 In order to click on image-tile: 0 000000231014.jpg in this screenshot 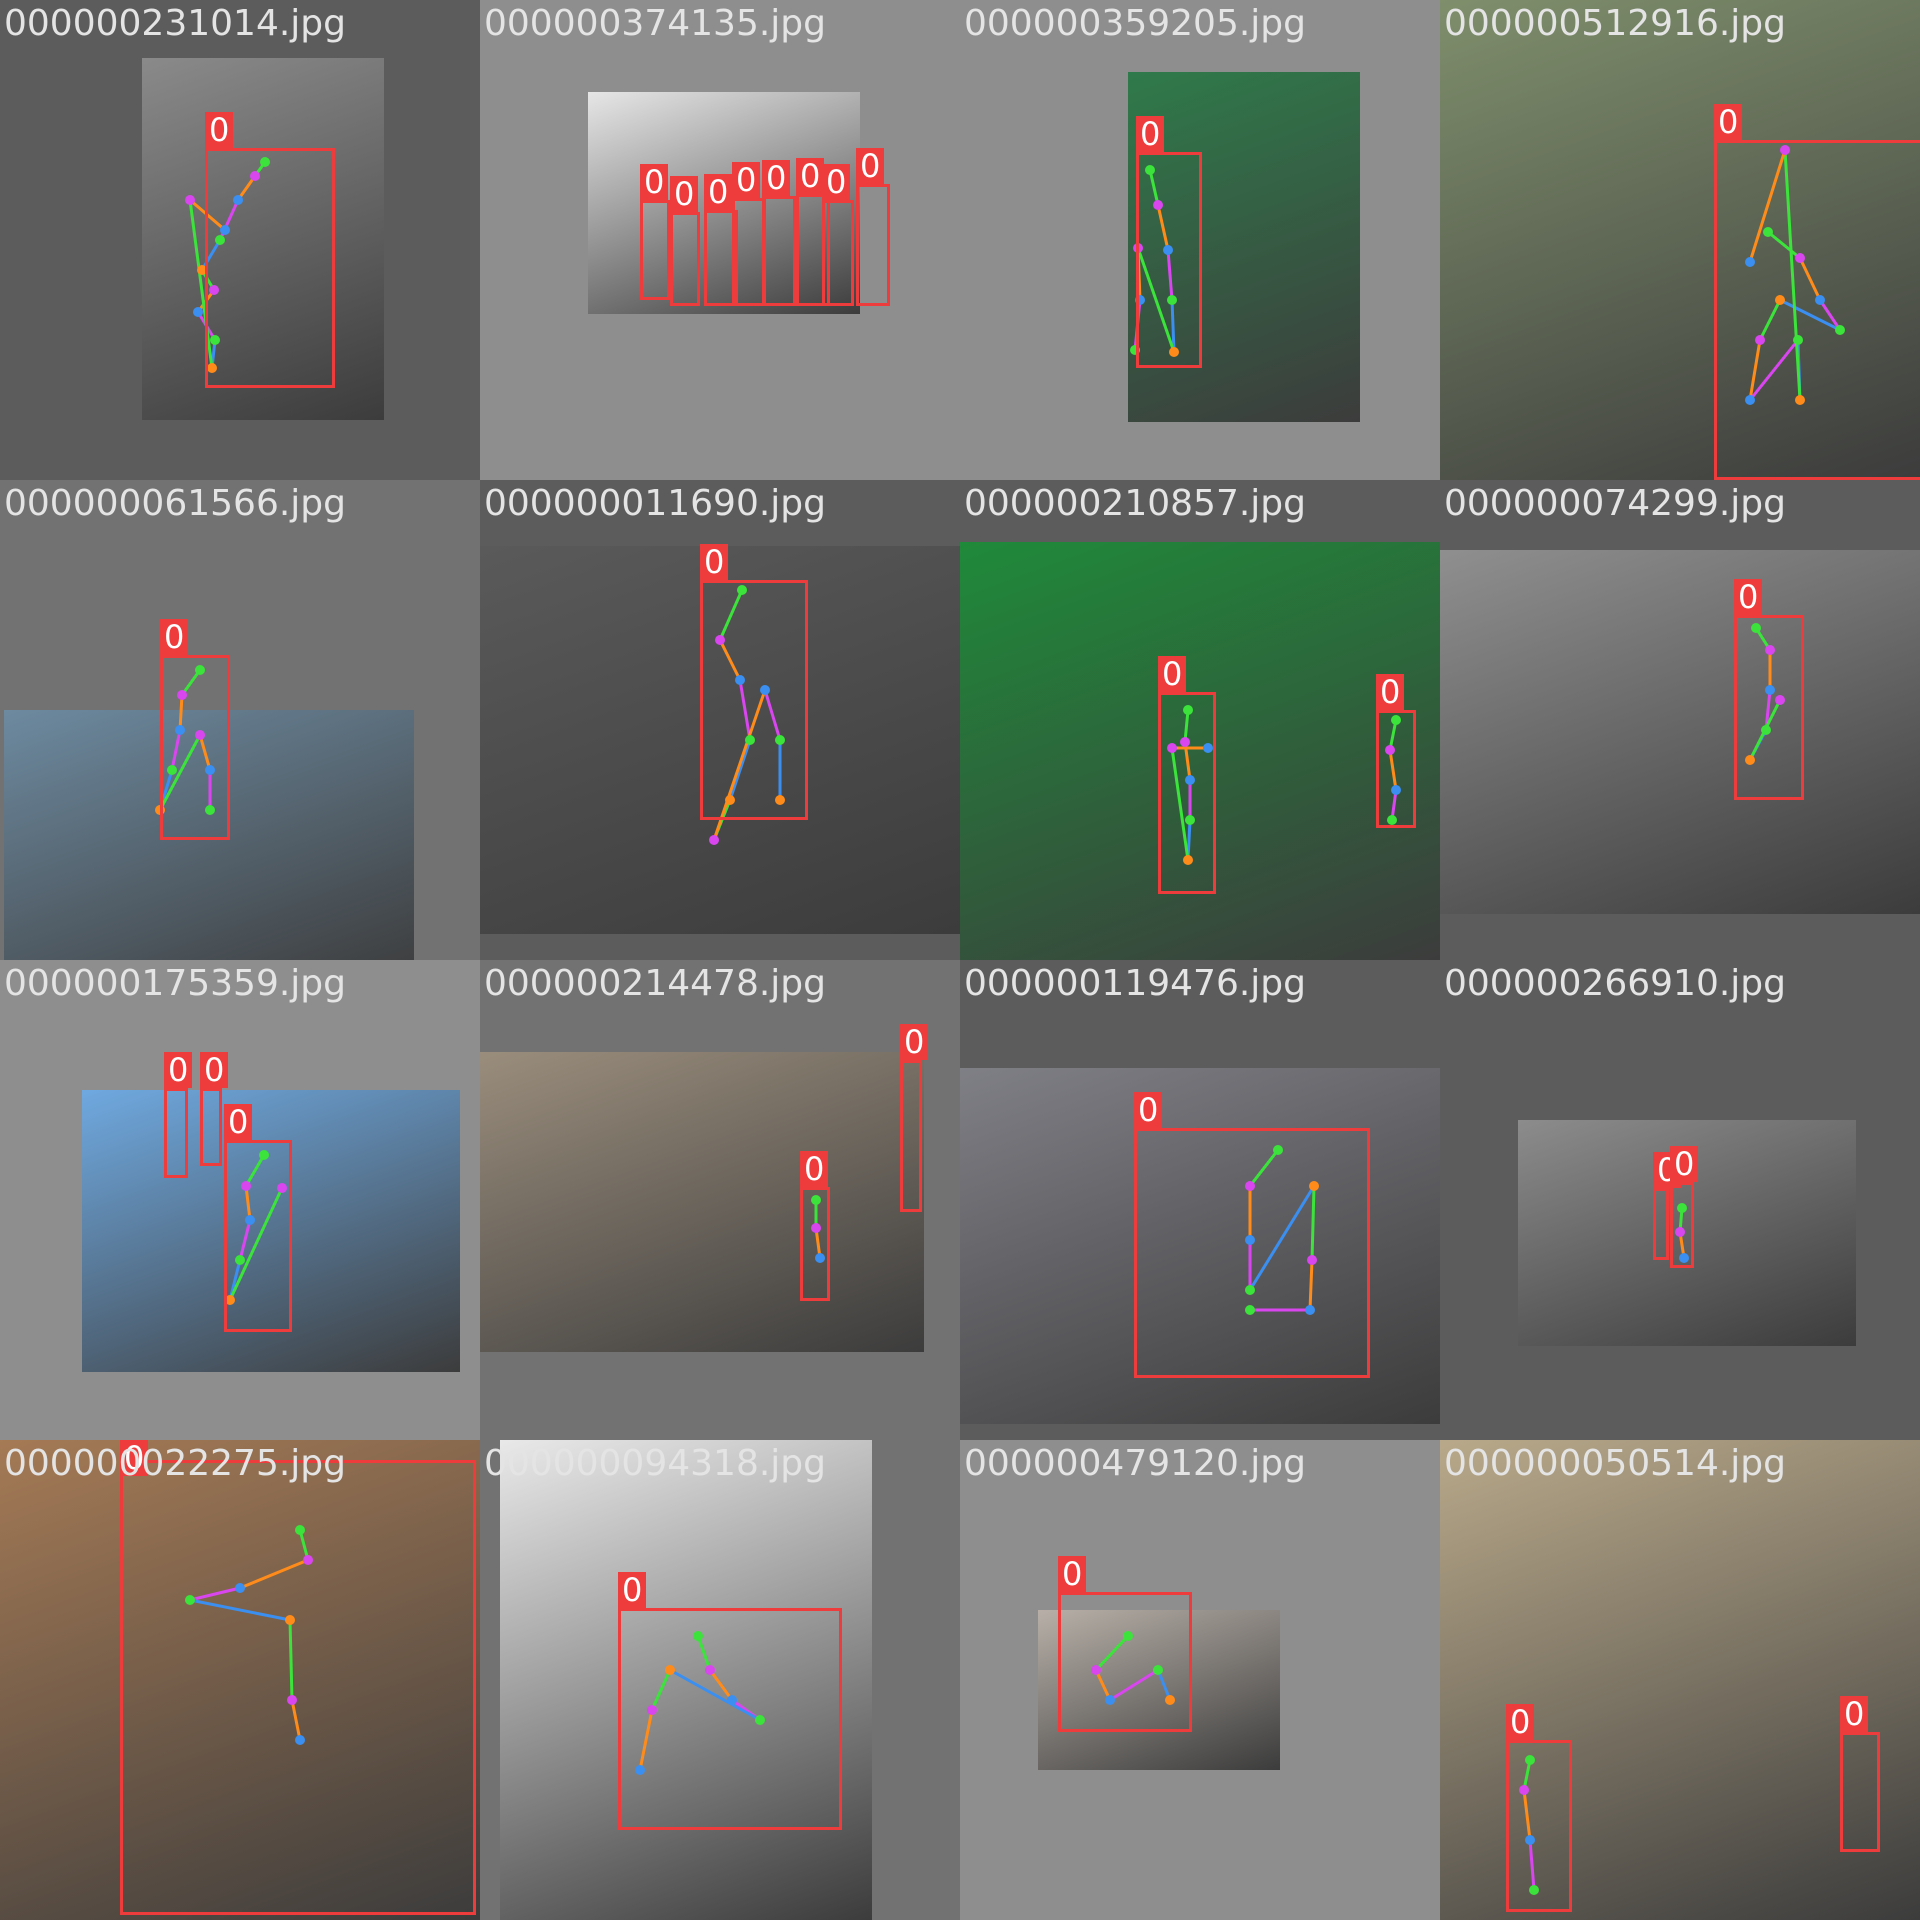, I will do `click(240, 240)`.